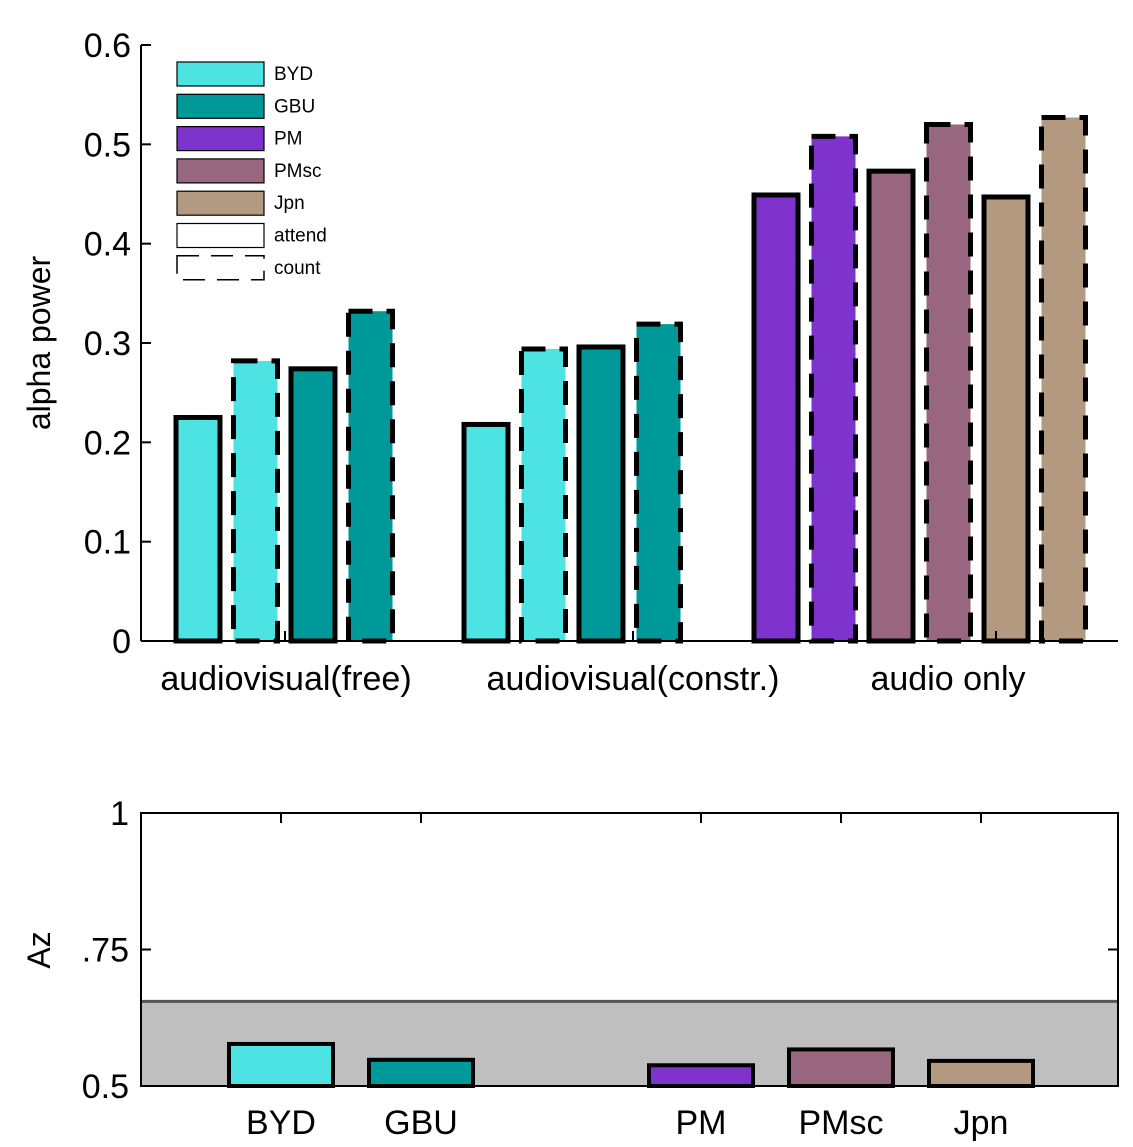 The height and width of the screenshot is (1147, 1133). What do you see at coordinates (298, 171) in the screenshot?
I see `legend-label-pmsc: PMsc` at bounding box center [298, 171].